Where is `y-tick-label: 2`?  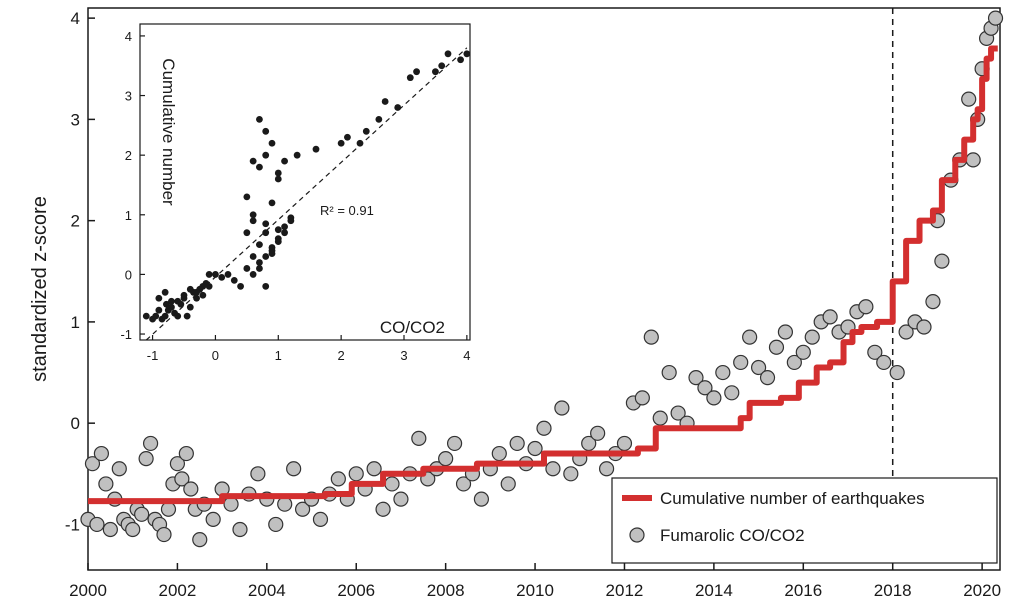
y-tick-label: 2 is located at coordinates (75, 221).